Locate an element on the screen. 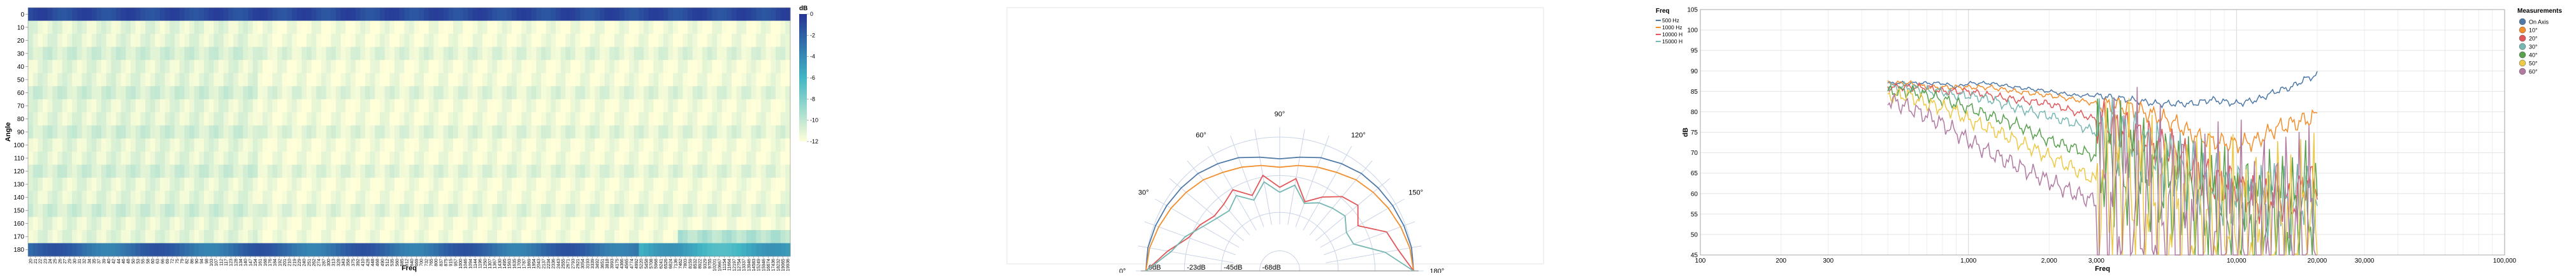 This screenshot has height=276, width=2576. x-tick-label: 2555 is located at coordinates (563, 264).